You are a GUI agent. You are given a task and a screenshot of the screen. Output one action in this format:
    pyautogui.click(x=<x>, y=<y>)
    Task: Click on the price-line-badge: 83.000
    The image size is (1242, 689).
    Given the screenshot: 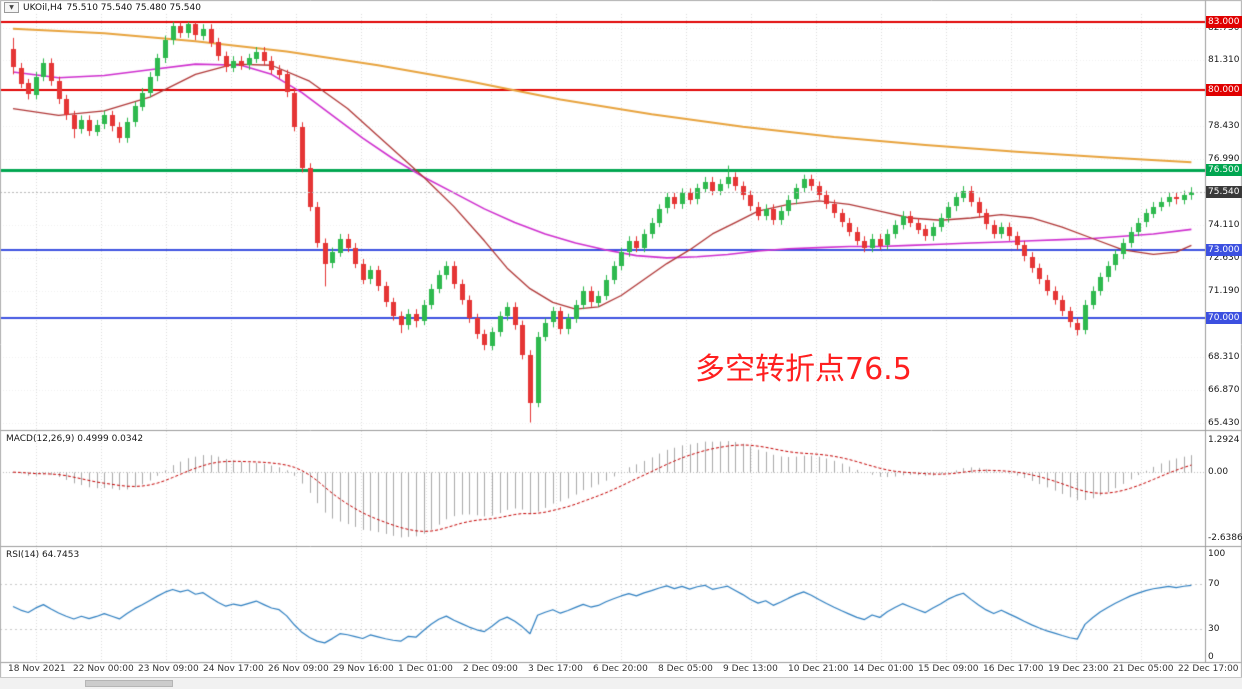 What is the action you would take?
    pyautogui.click(x=1224, y=21)
    